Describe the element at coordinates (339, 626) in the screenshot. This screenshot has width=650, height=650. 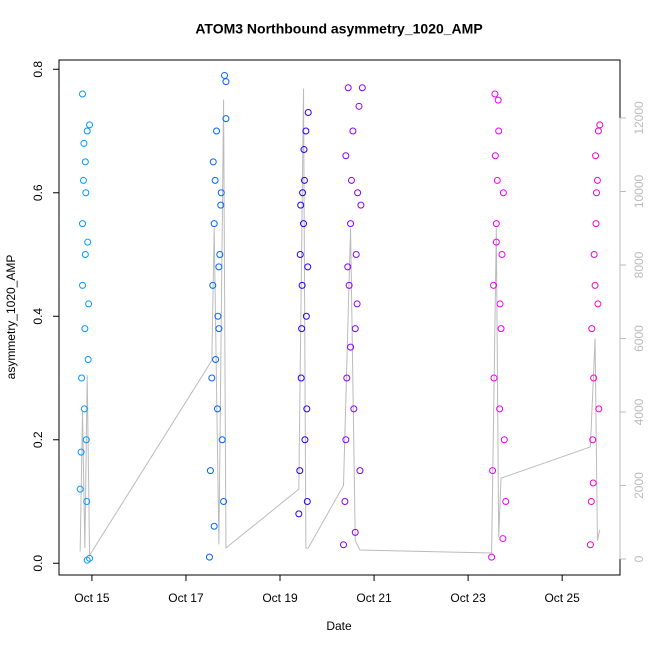
I see `x-axis-label: Date` at that location.